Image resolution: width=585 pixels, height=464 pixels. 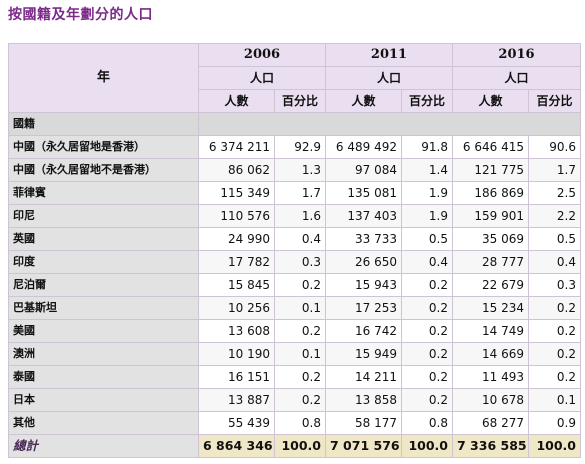 What do you see at coordinates (490, 262) in the screenshot?
I see `count-cell: 28 777` at bounding box center [490, 262].